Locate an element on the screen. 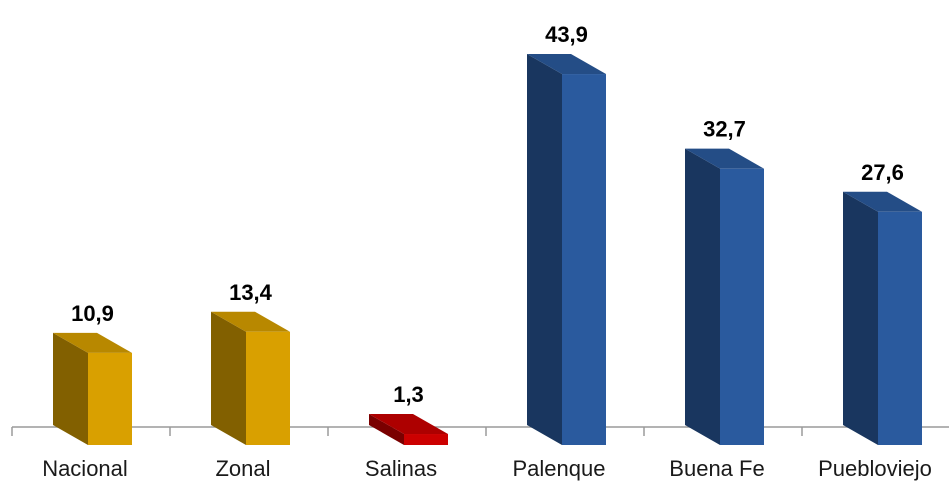 The width and height of the screenshot is (949, 482). value-label: 10,9 is located at coordinates (92, 313).